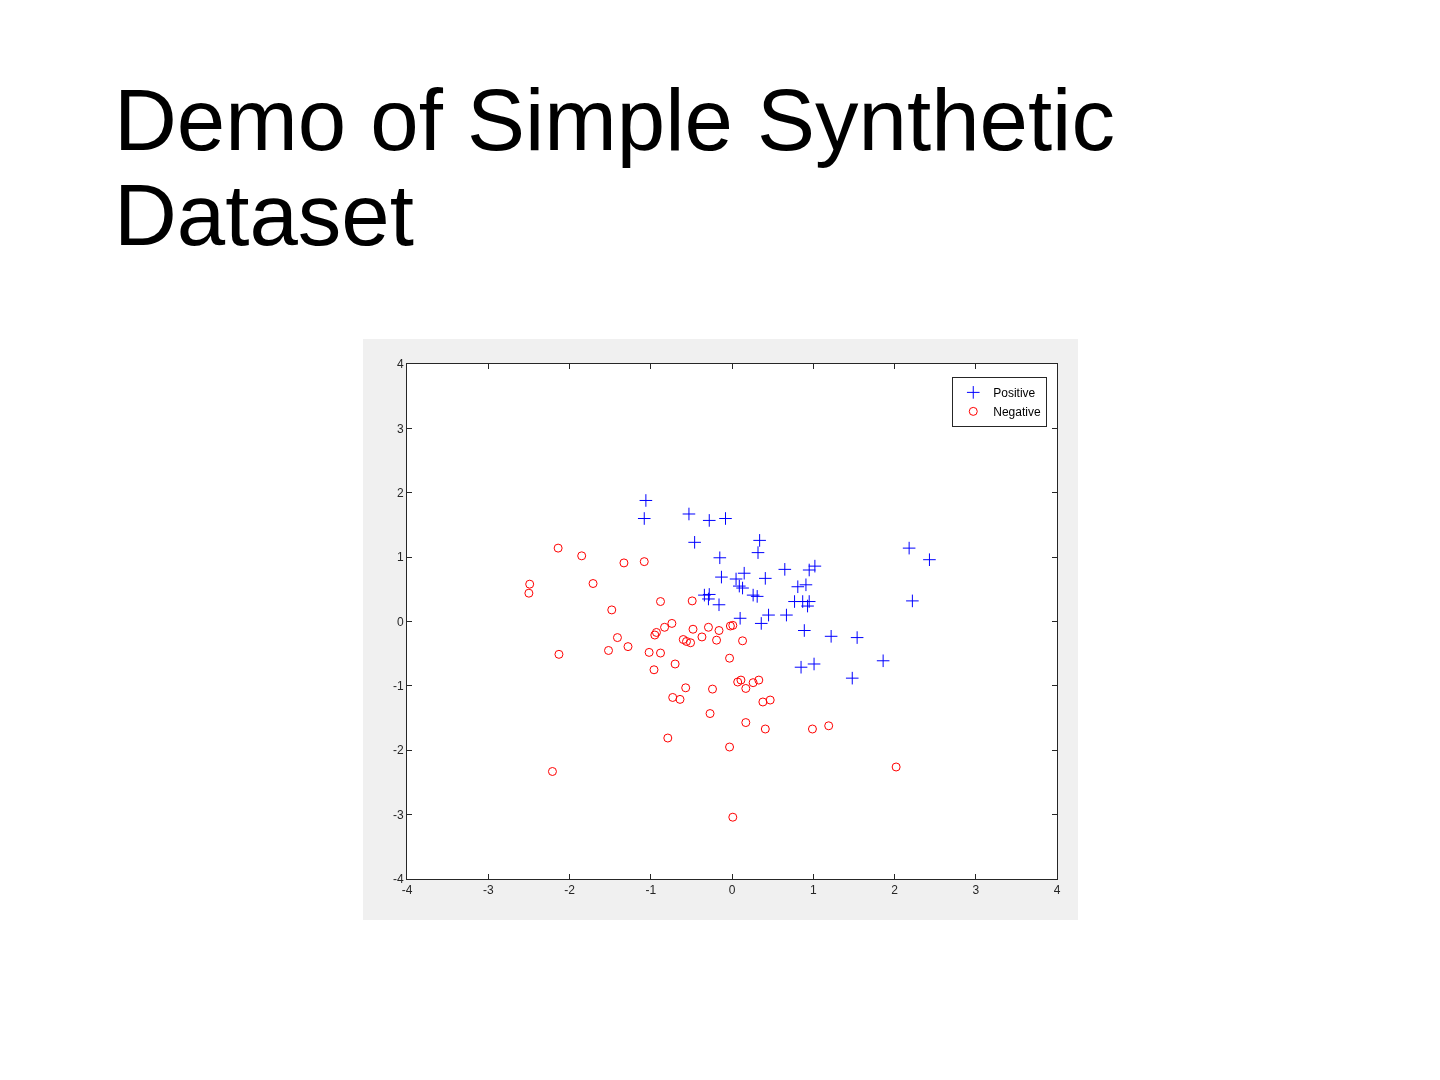 The width and height of the screenshot is (1440, 1080). Describe the element at coordinates (570, 890) in the screenshot. I see `x-tick-label: -2` at that location.